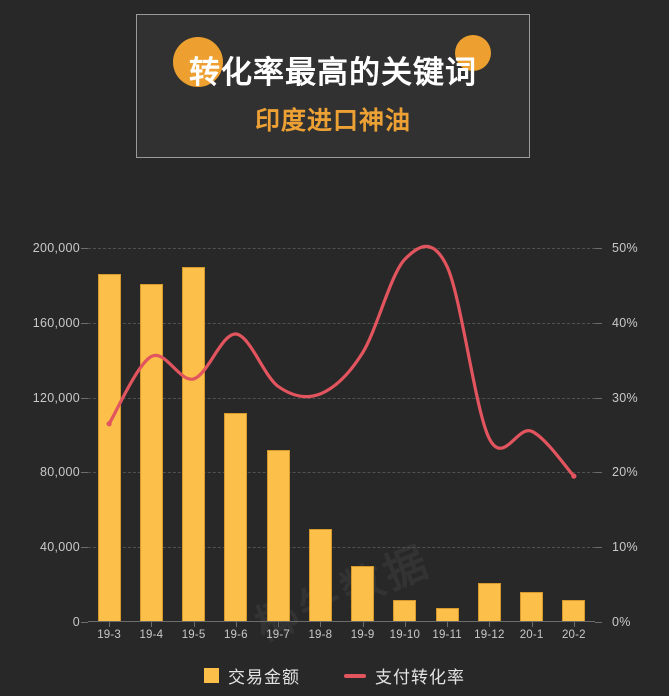 The height and width of the screenshot is (696, 669). I want to click on y-axis-left-tick-label: 0, so click(76, 622).